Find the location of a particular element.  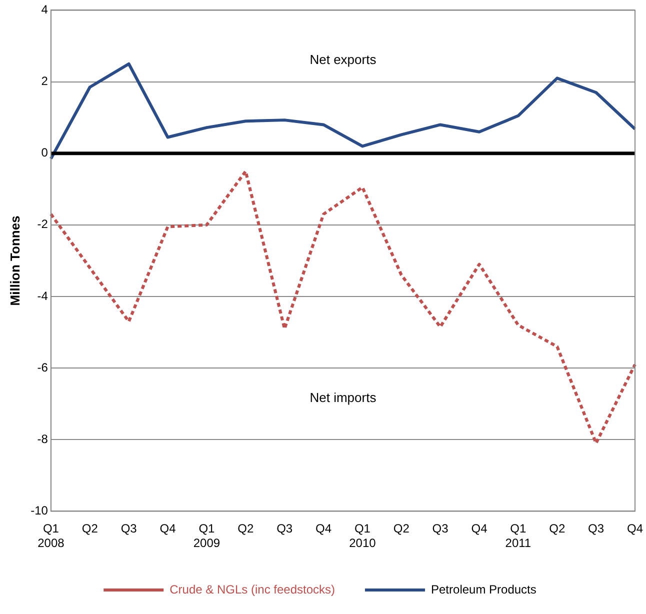

annotation: Net imports is located at coordinates (343, 398).